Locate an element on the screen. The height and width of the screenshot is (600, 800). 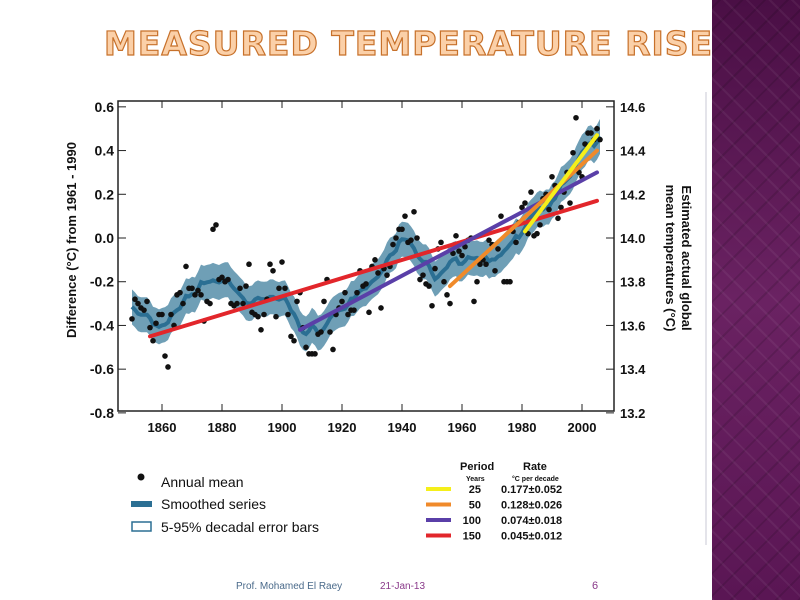
slide-title: MEASURED TEMPERATURE RISE is located at coordinates (408, 43).